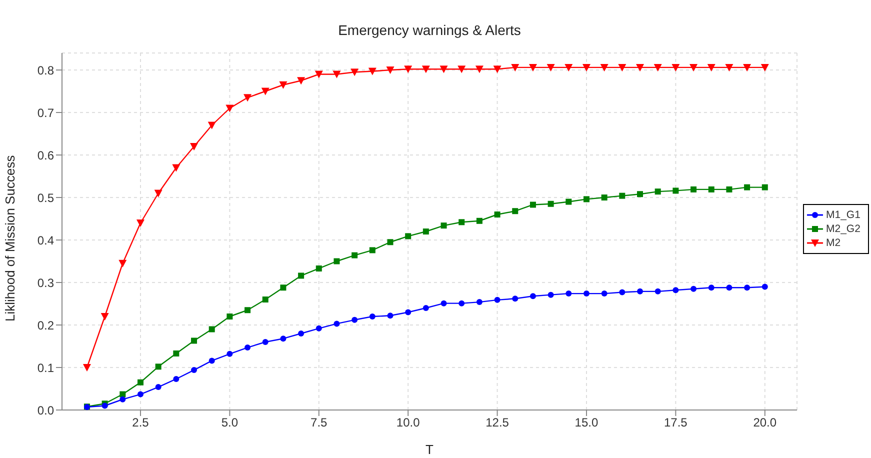 Image resolution: width=871 pixels, height=458 pixels. What do you see at coordinates (45, 325) in the screenshot?
I see `y-tick-label: 0.2` at bounding box center [45, 325].